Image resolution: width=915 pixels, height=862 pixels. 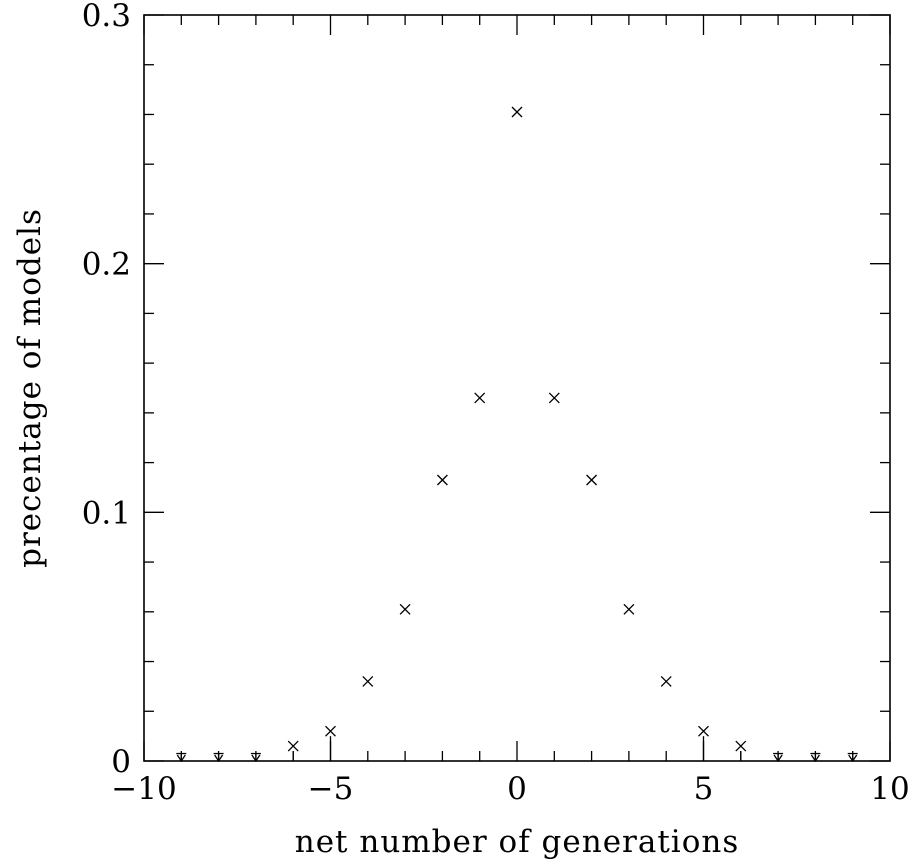 I want to click on x-axis-label: net number of generations, so click(x=517, y=842).